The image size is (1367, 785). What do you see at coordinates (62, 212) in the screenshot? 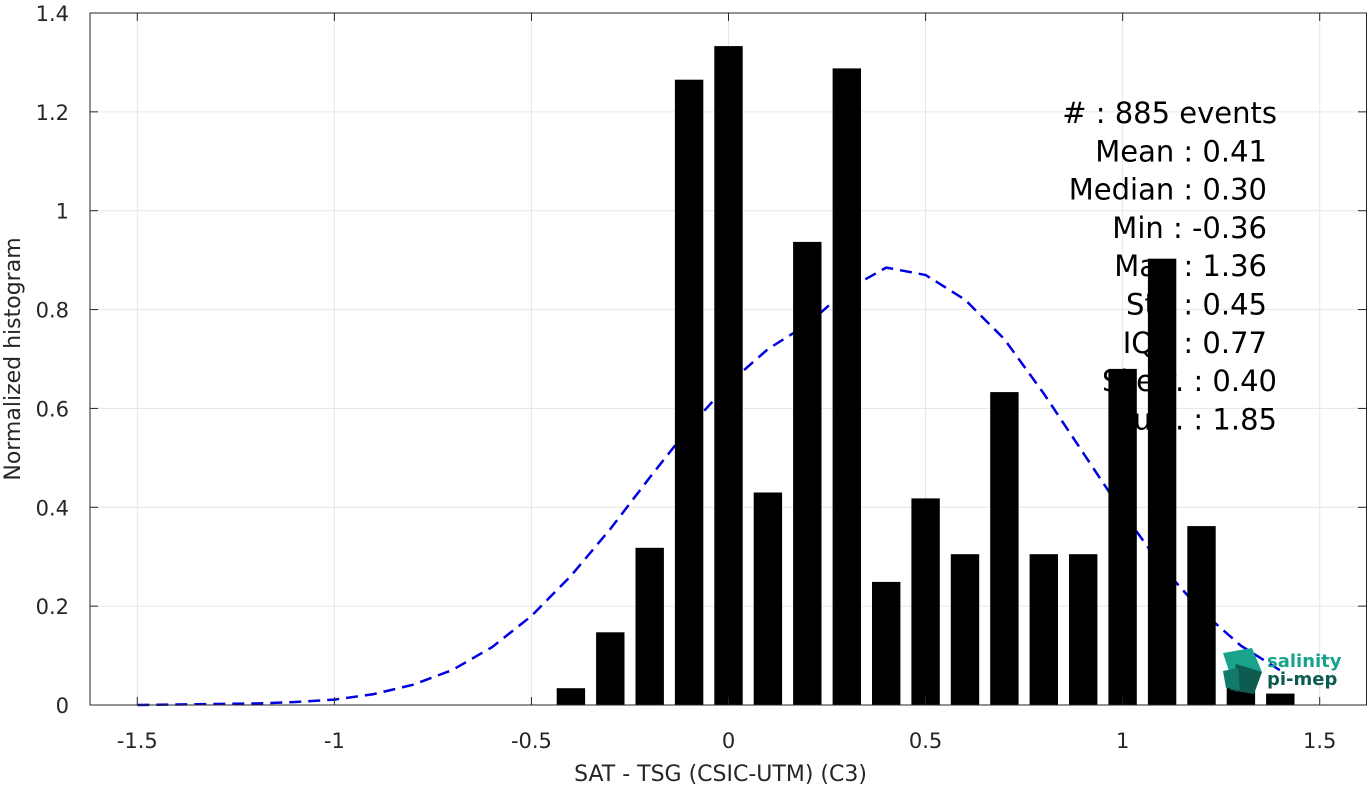
I see `y-tick-label: 1` at bounding box center [62, 212].